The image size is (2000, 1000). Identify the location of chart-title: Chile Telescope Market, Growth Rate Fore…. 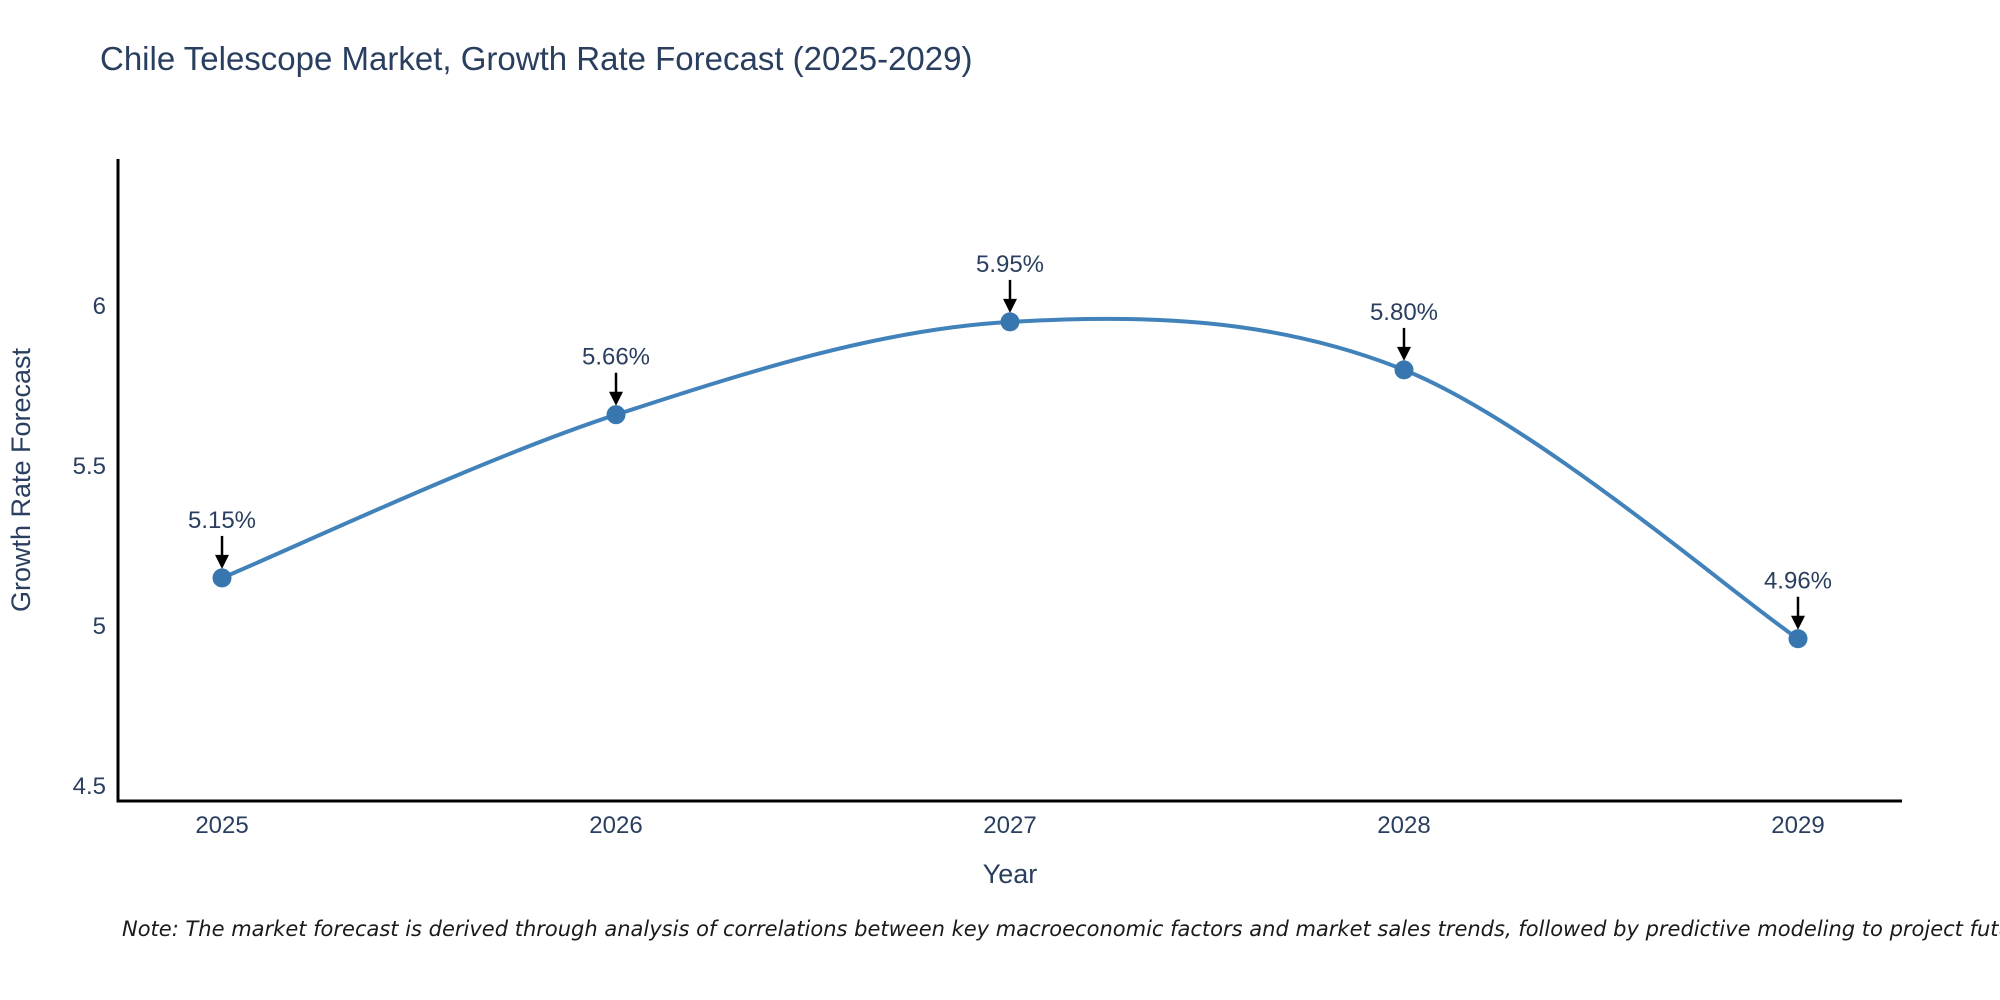
(536, 58).